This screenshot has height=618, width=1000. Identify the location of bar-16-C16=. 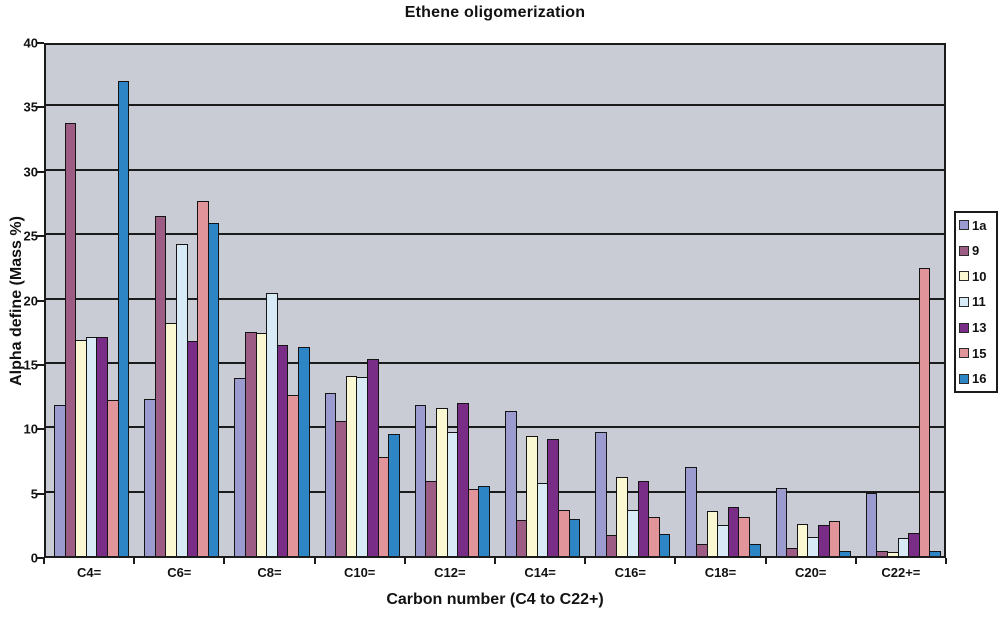
(664, 545).